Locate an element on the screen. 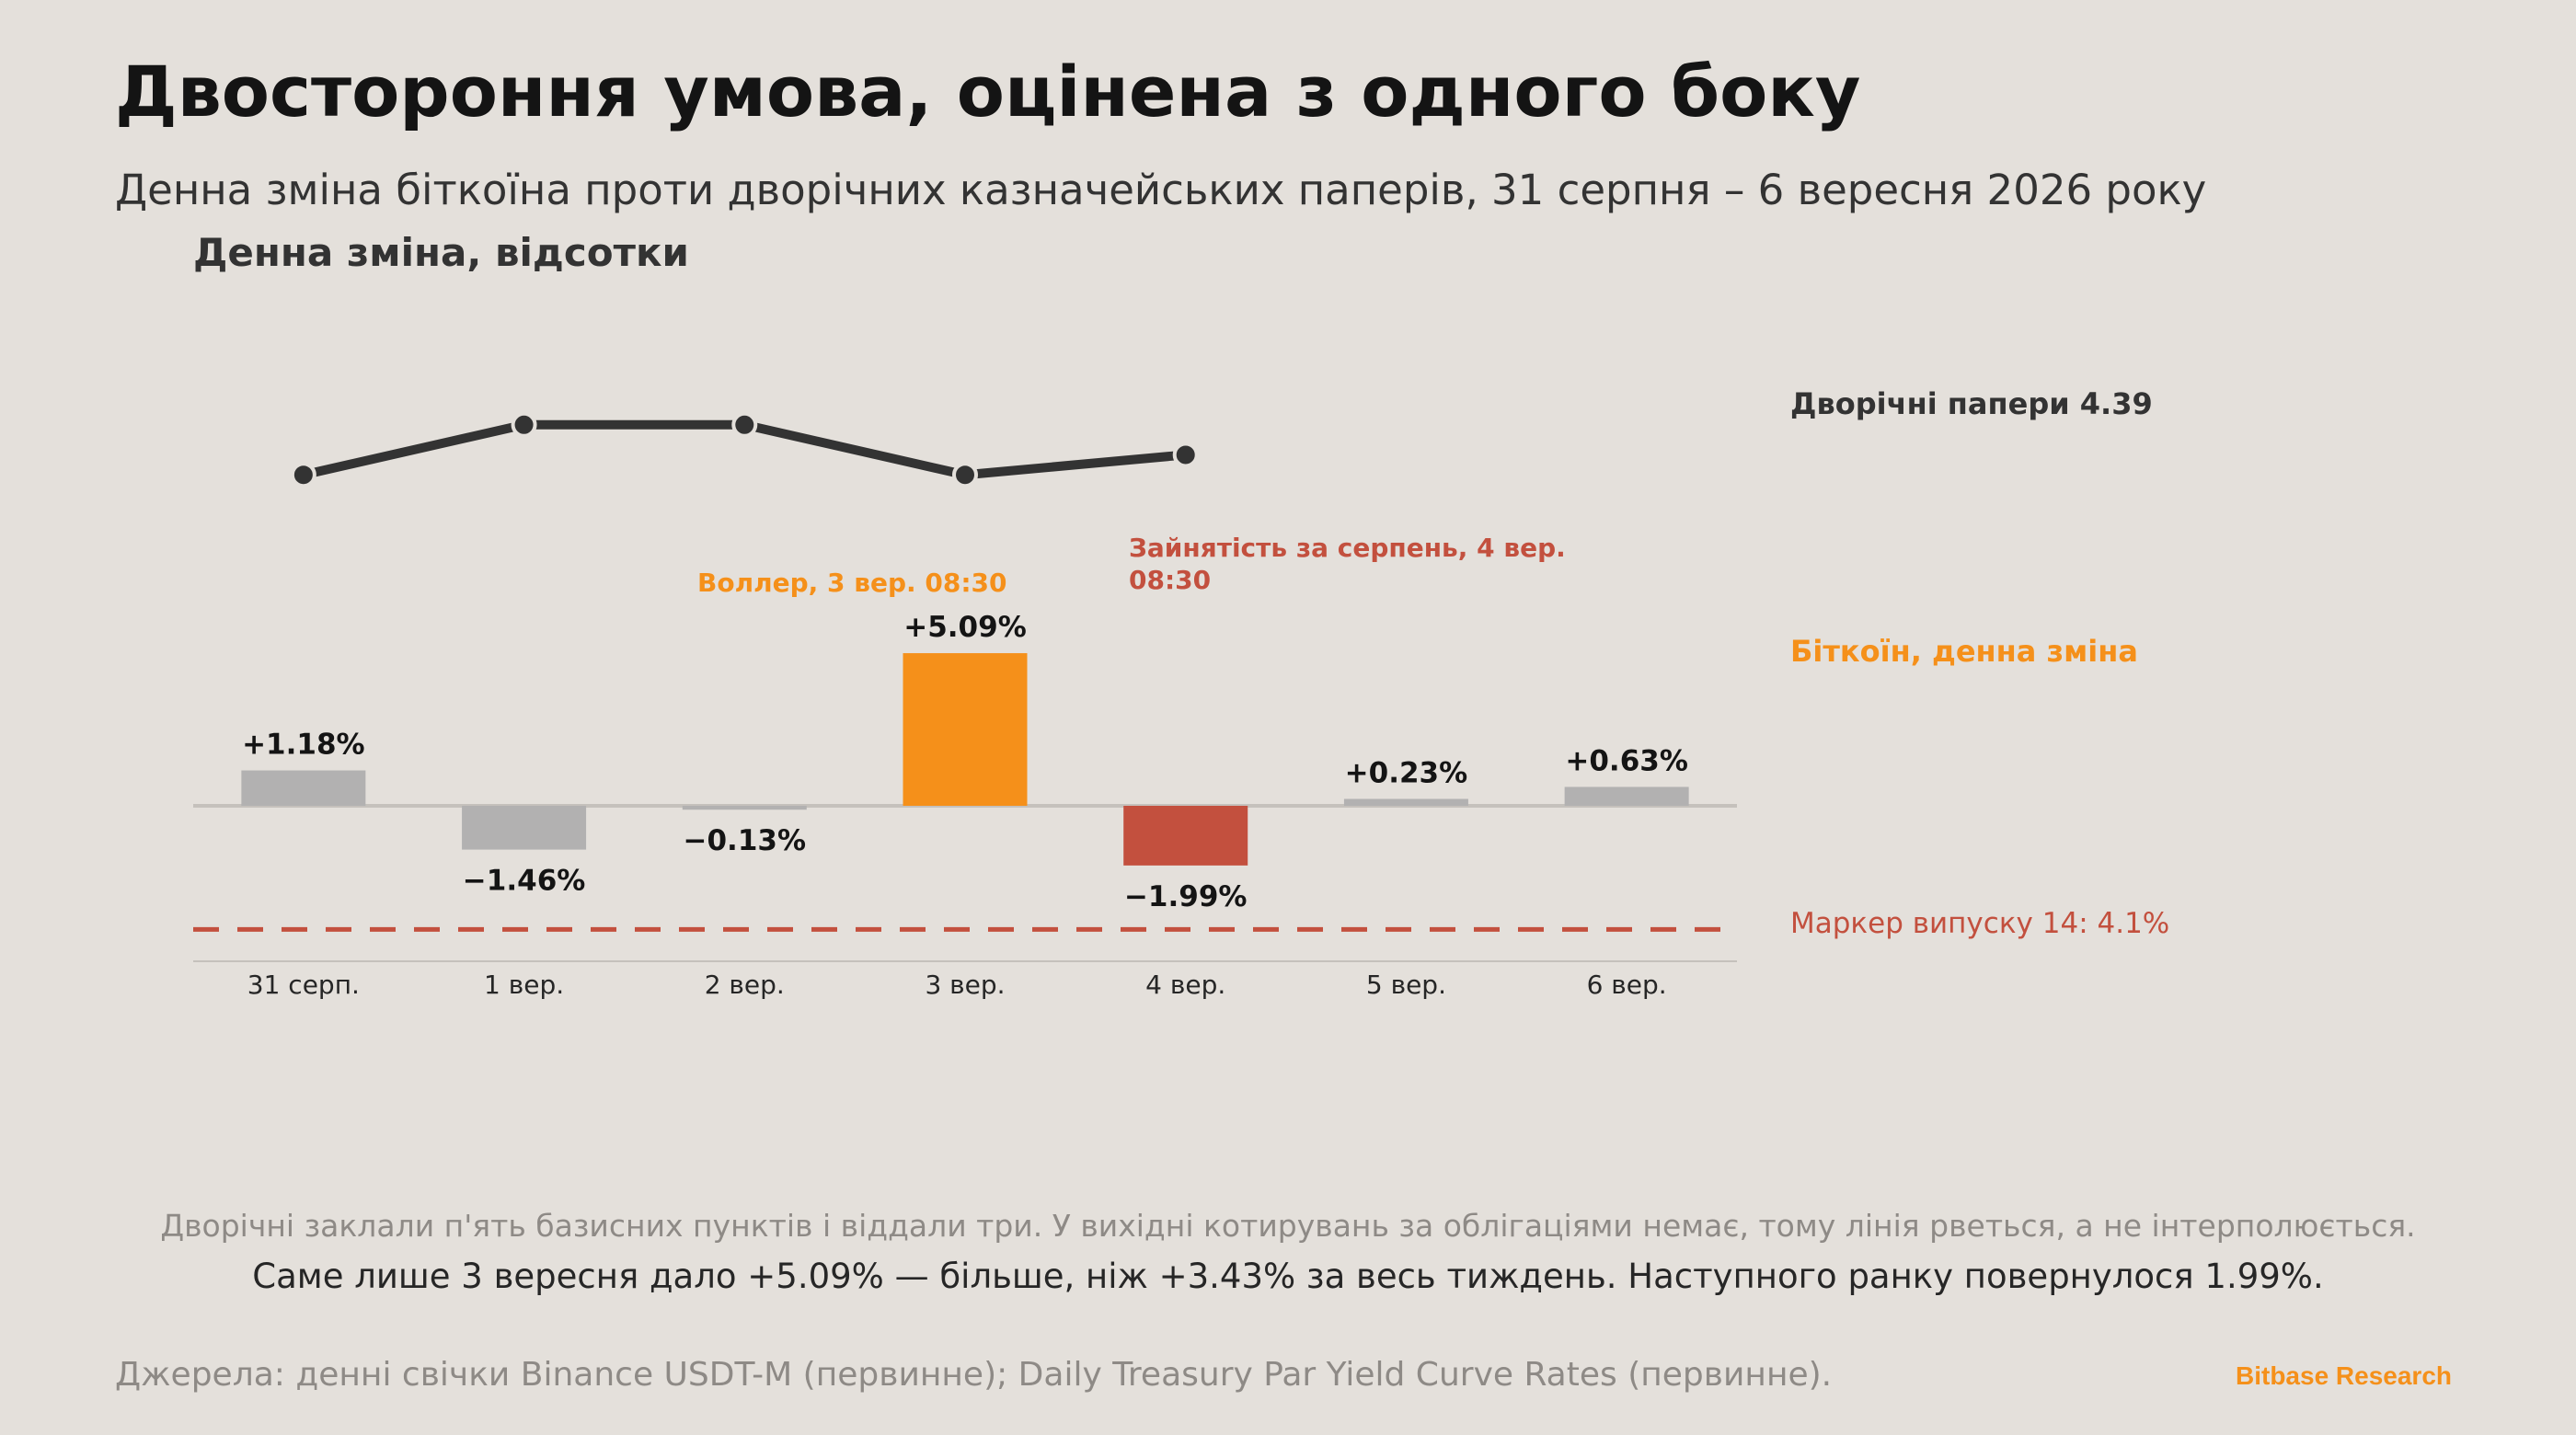  legend-issue-marker: Маркер випуску 14: 4.1% is located at coordinates (1979, 923).